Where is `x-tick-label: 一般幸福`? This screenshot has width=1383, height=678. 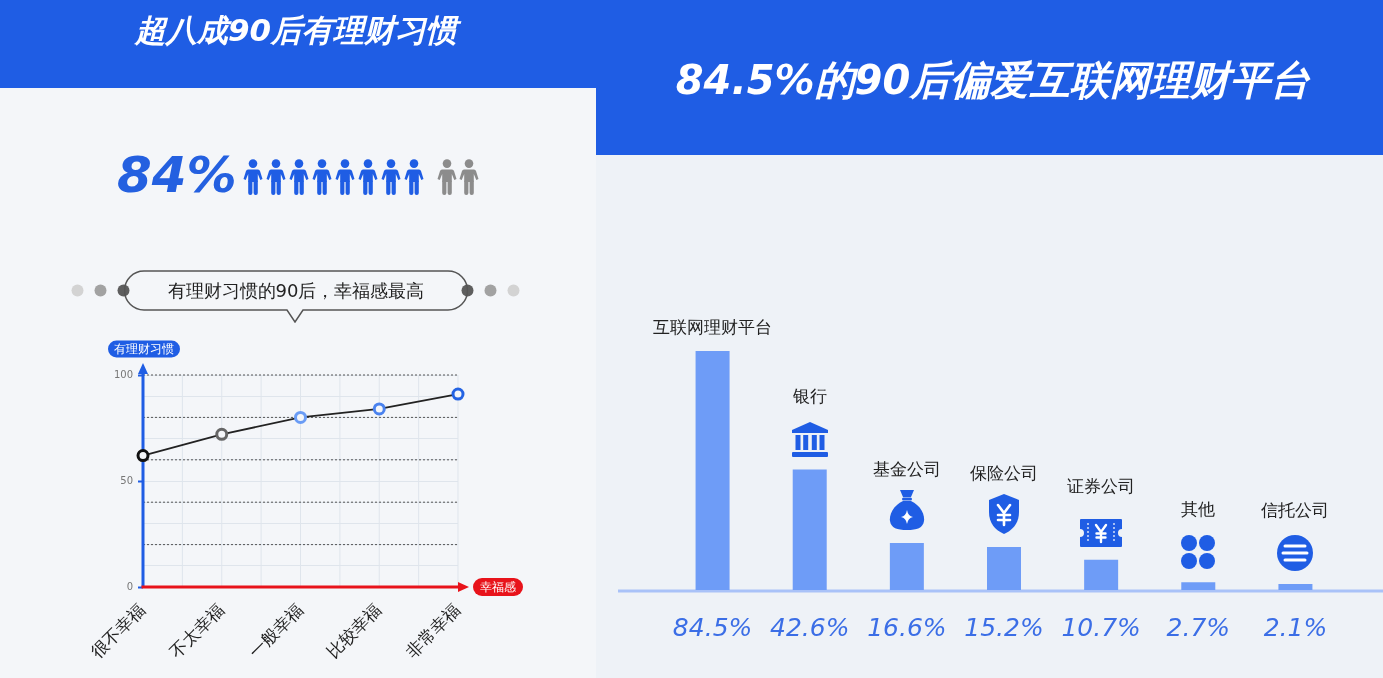 x-tick-label: 一般幸福 is located at coordinates (275, 631).